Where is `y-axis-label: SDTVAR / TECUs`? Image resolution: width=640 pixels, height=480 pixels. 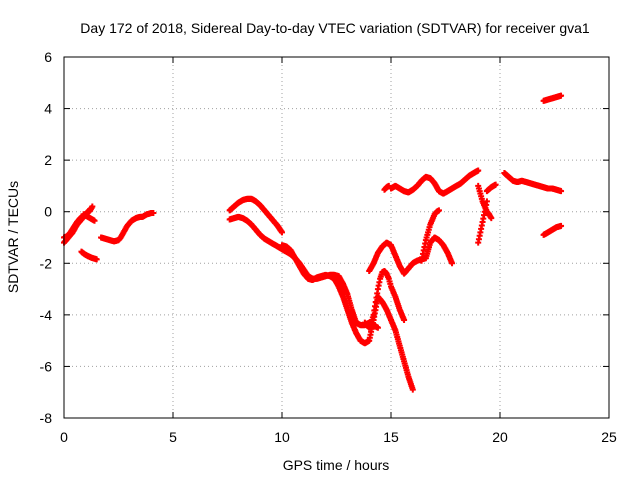
y-axis-label: SDTVAR / TECUs is located at coordinates (13, 237).